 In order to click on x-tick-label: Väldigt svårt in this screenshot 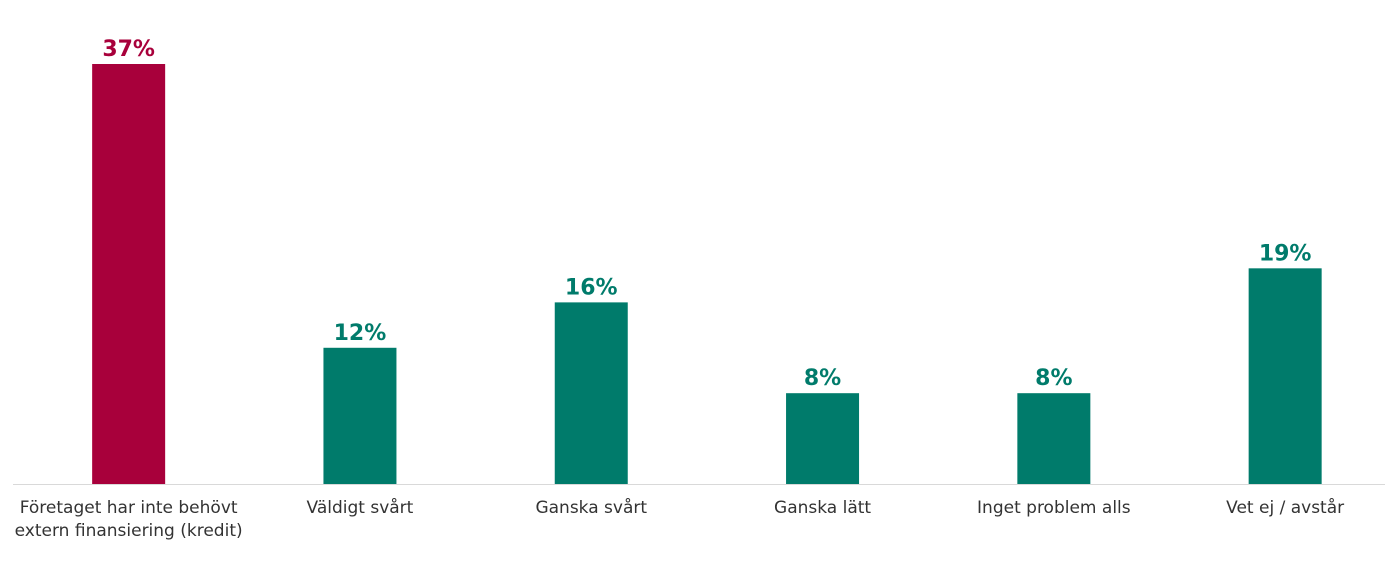, I will do `click(360, 508)`.